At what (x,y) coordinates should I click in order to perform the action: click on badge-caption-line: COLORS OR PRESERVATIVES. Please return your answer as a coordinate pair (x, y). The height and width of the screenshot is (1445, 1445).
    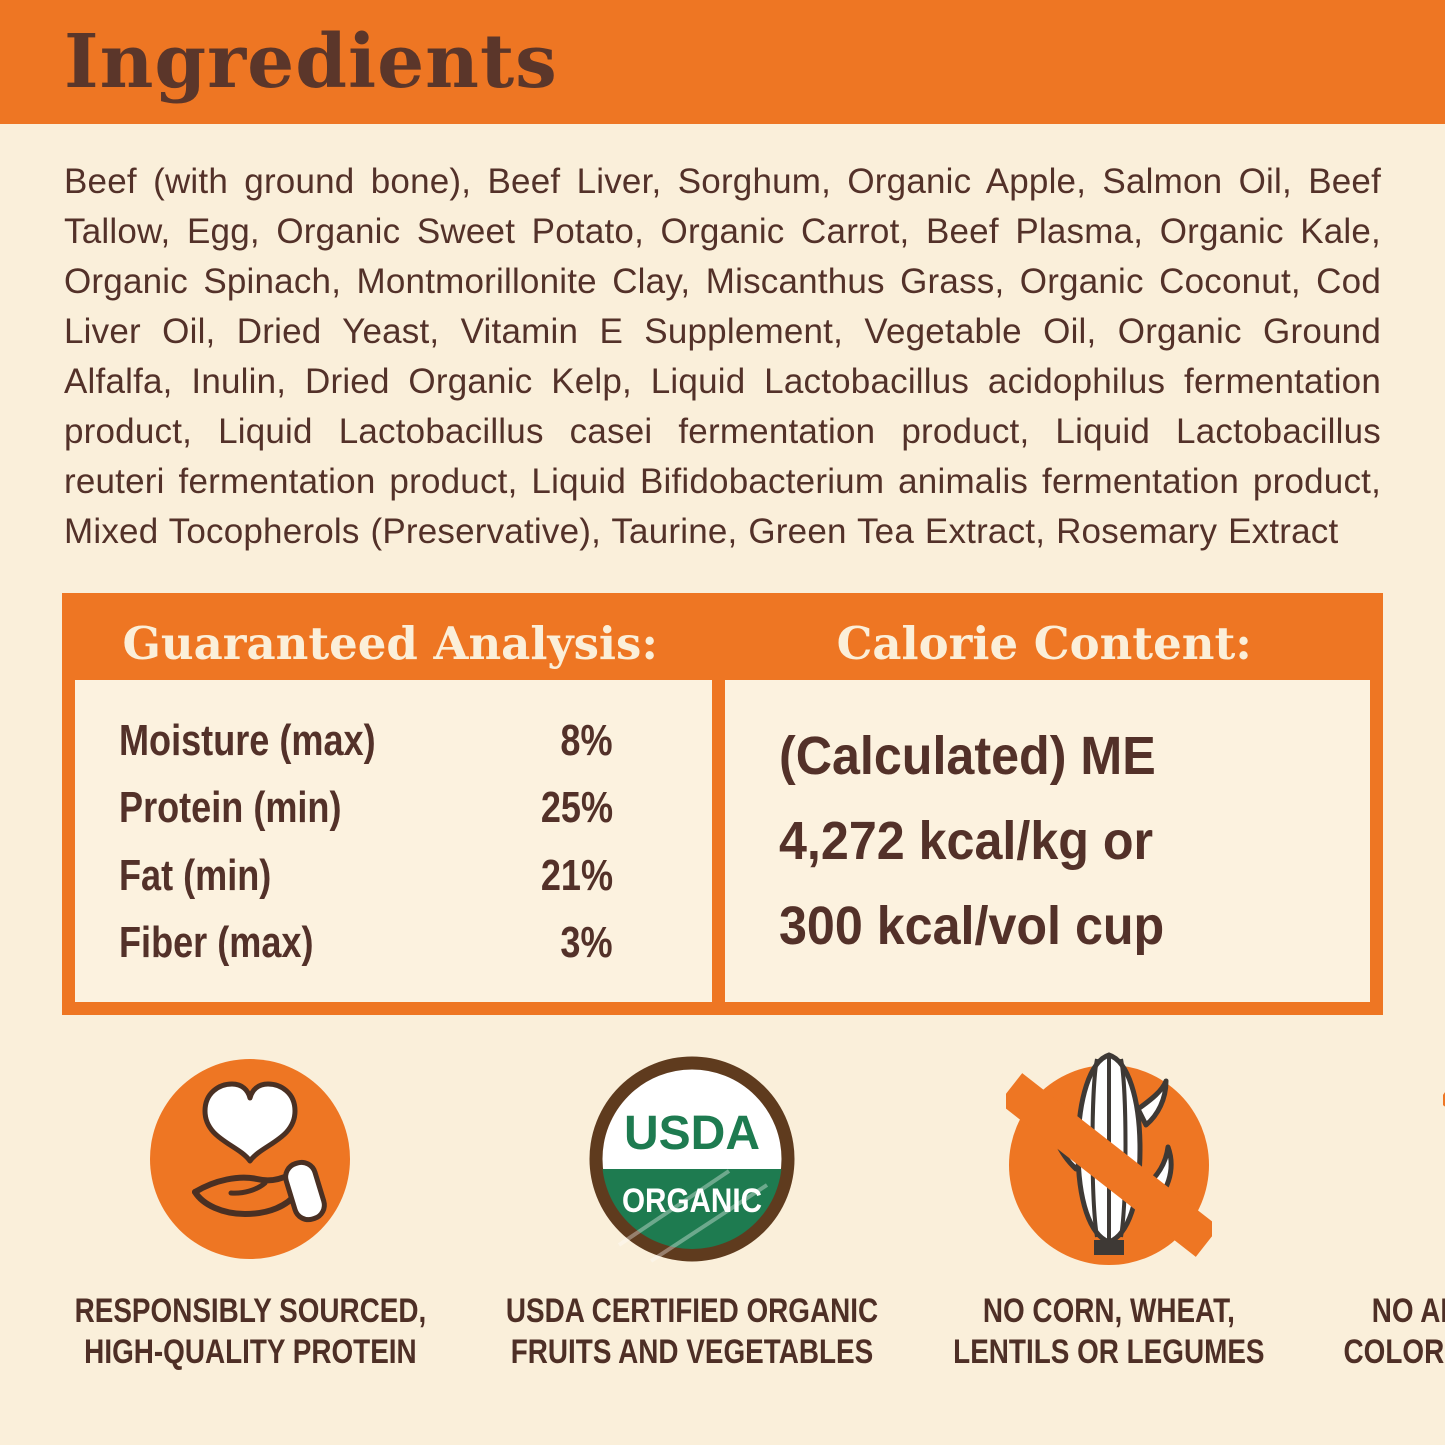
    Looking at the image, I should click on (1394, 1352).